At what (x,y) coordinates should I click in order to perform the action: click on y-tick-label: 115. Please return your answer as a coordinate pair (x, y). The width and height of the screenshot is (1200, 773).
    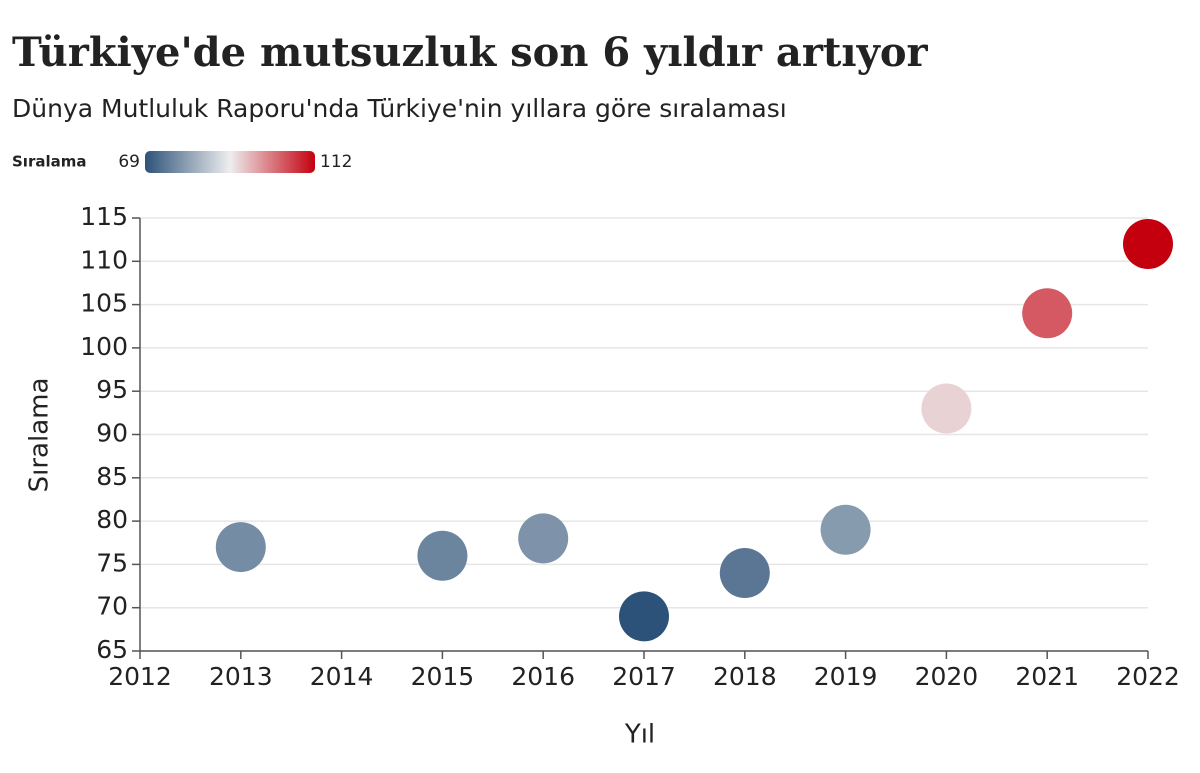
    Looking at the image, I should click on (104, 216).